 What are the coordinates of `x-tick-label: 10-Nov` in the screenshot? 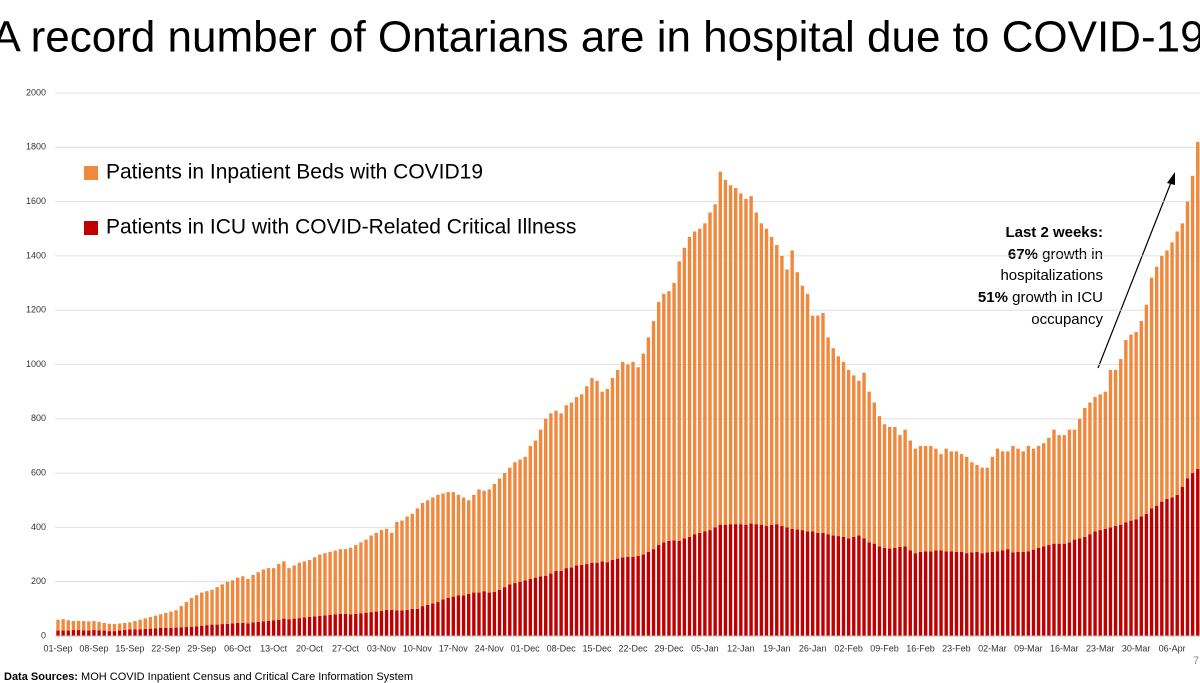 It's located at (418, 648).